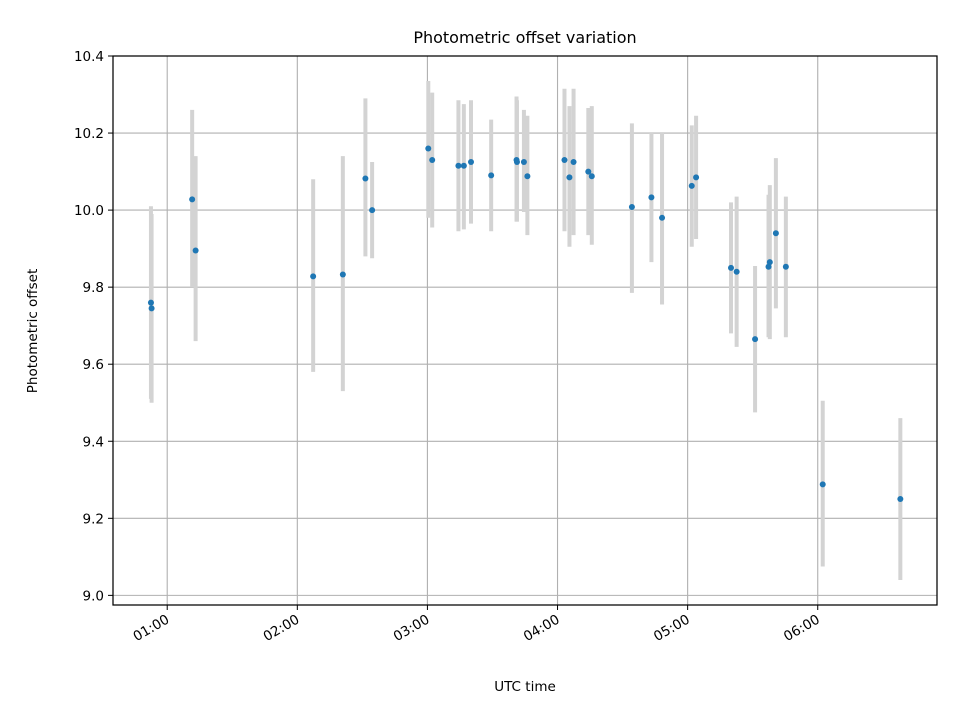 Image resolution: width=960 pixels, height=720 pixels. What do you see at coordinates (152, 628) in the screenshot?
I see `x-tick-label: 01:00` at bounding box center [152, 628].